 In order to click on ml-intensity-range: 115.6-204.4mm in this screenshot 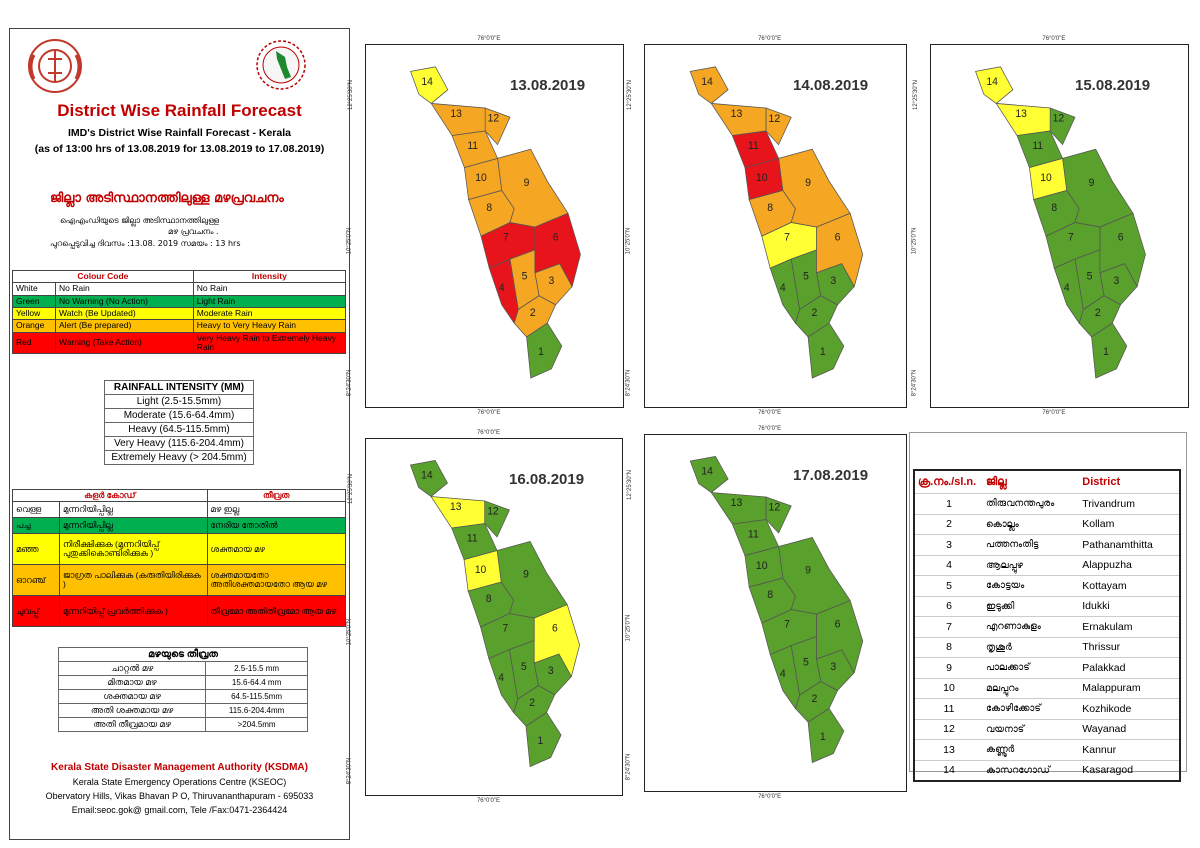, I will do `click(256, 710)`.